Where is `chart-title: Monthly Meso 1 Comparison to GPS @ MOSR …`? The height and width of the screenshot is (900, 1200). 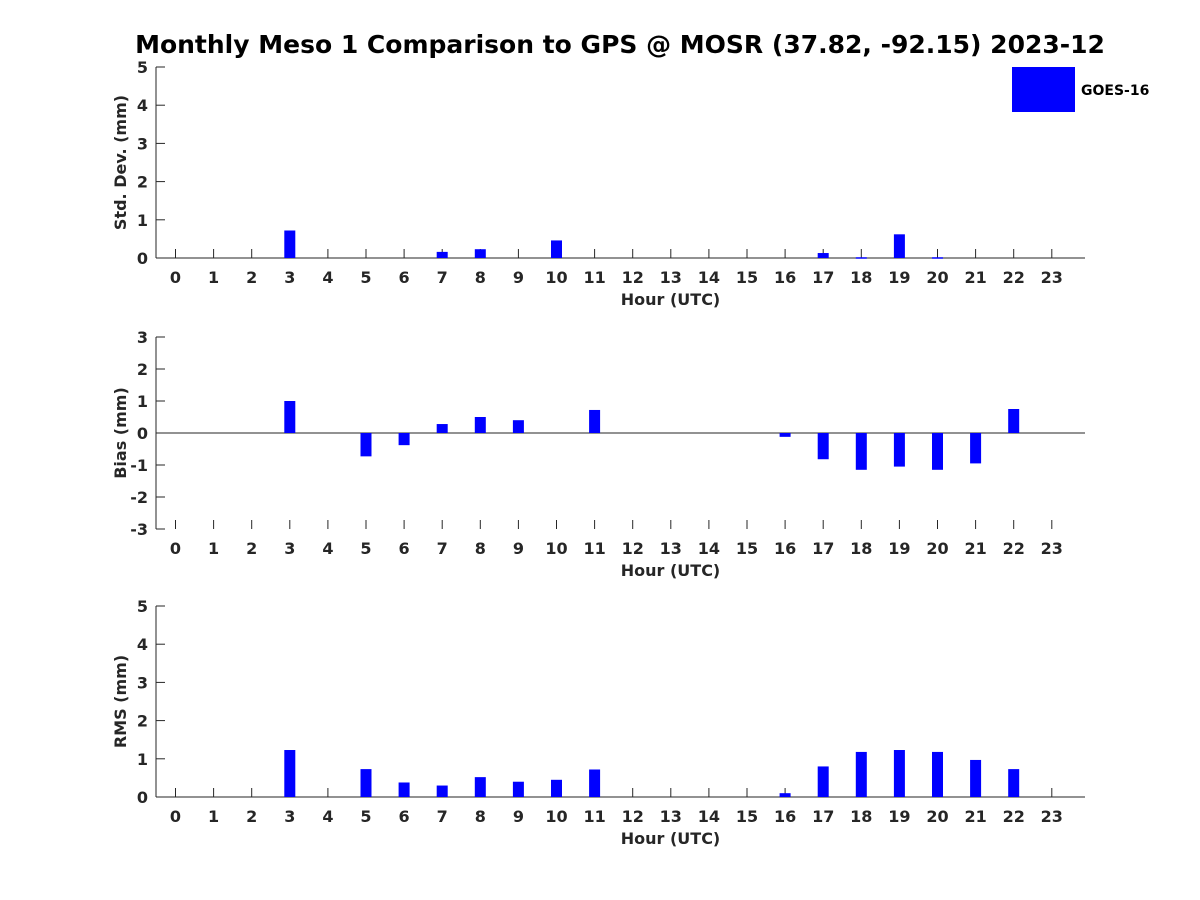
chart-title: Monthly Meso 1 Comparison to GPS @ MOSR … is located at coordinates (620, 44).